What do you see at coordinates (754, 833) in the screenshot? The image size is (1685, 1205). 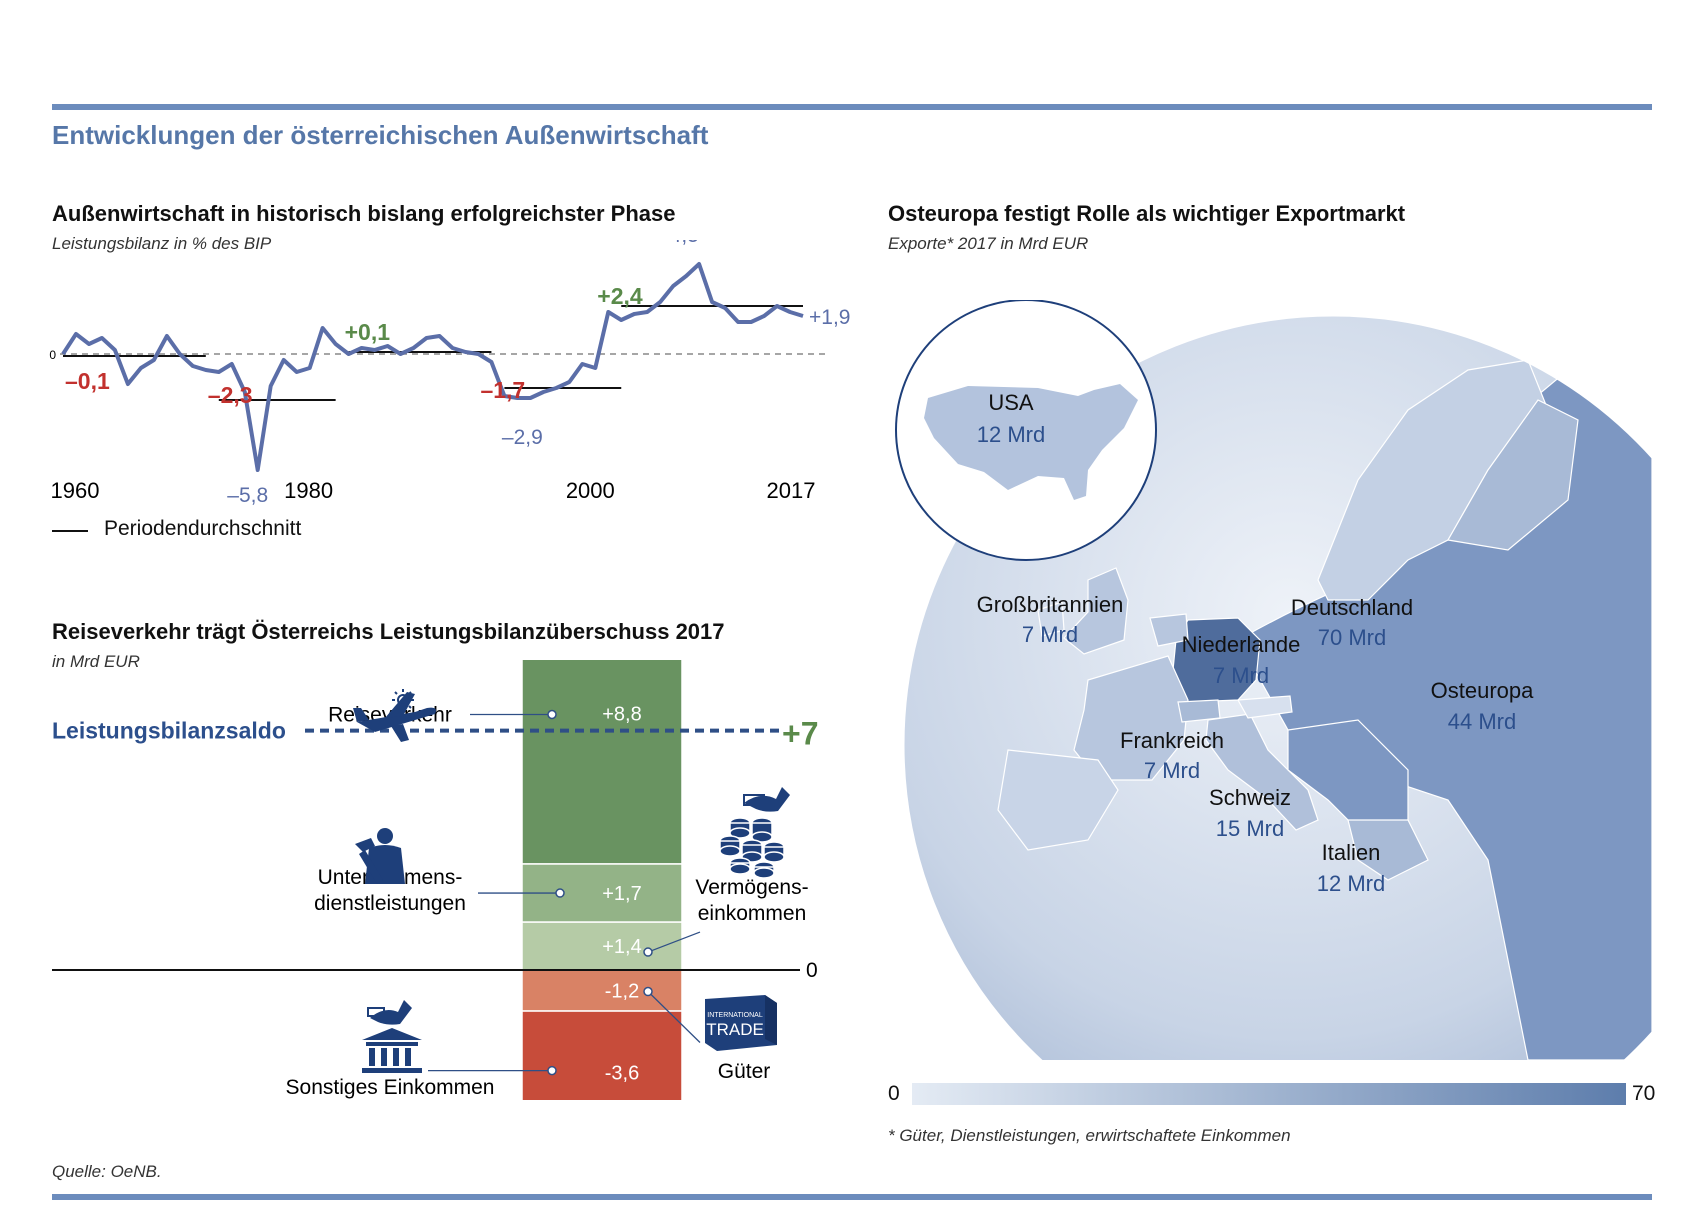 I see `coins-icon` at bounding box center [754, 833].